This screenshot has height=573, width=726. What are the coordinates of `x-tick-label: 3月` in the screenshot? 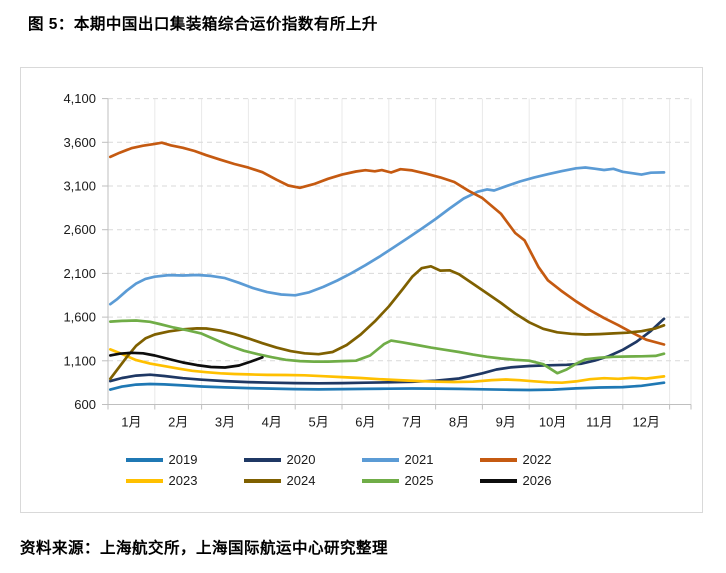 It's located at (225, 422).